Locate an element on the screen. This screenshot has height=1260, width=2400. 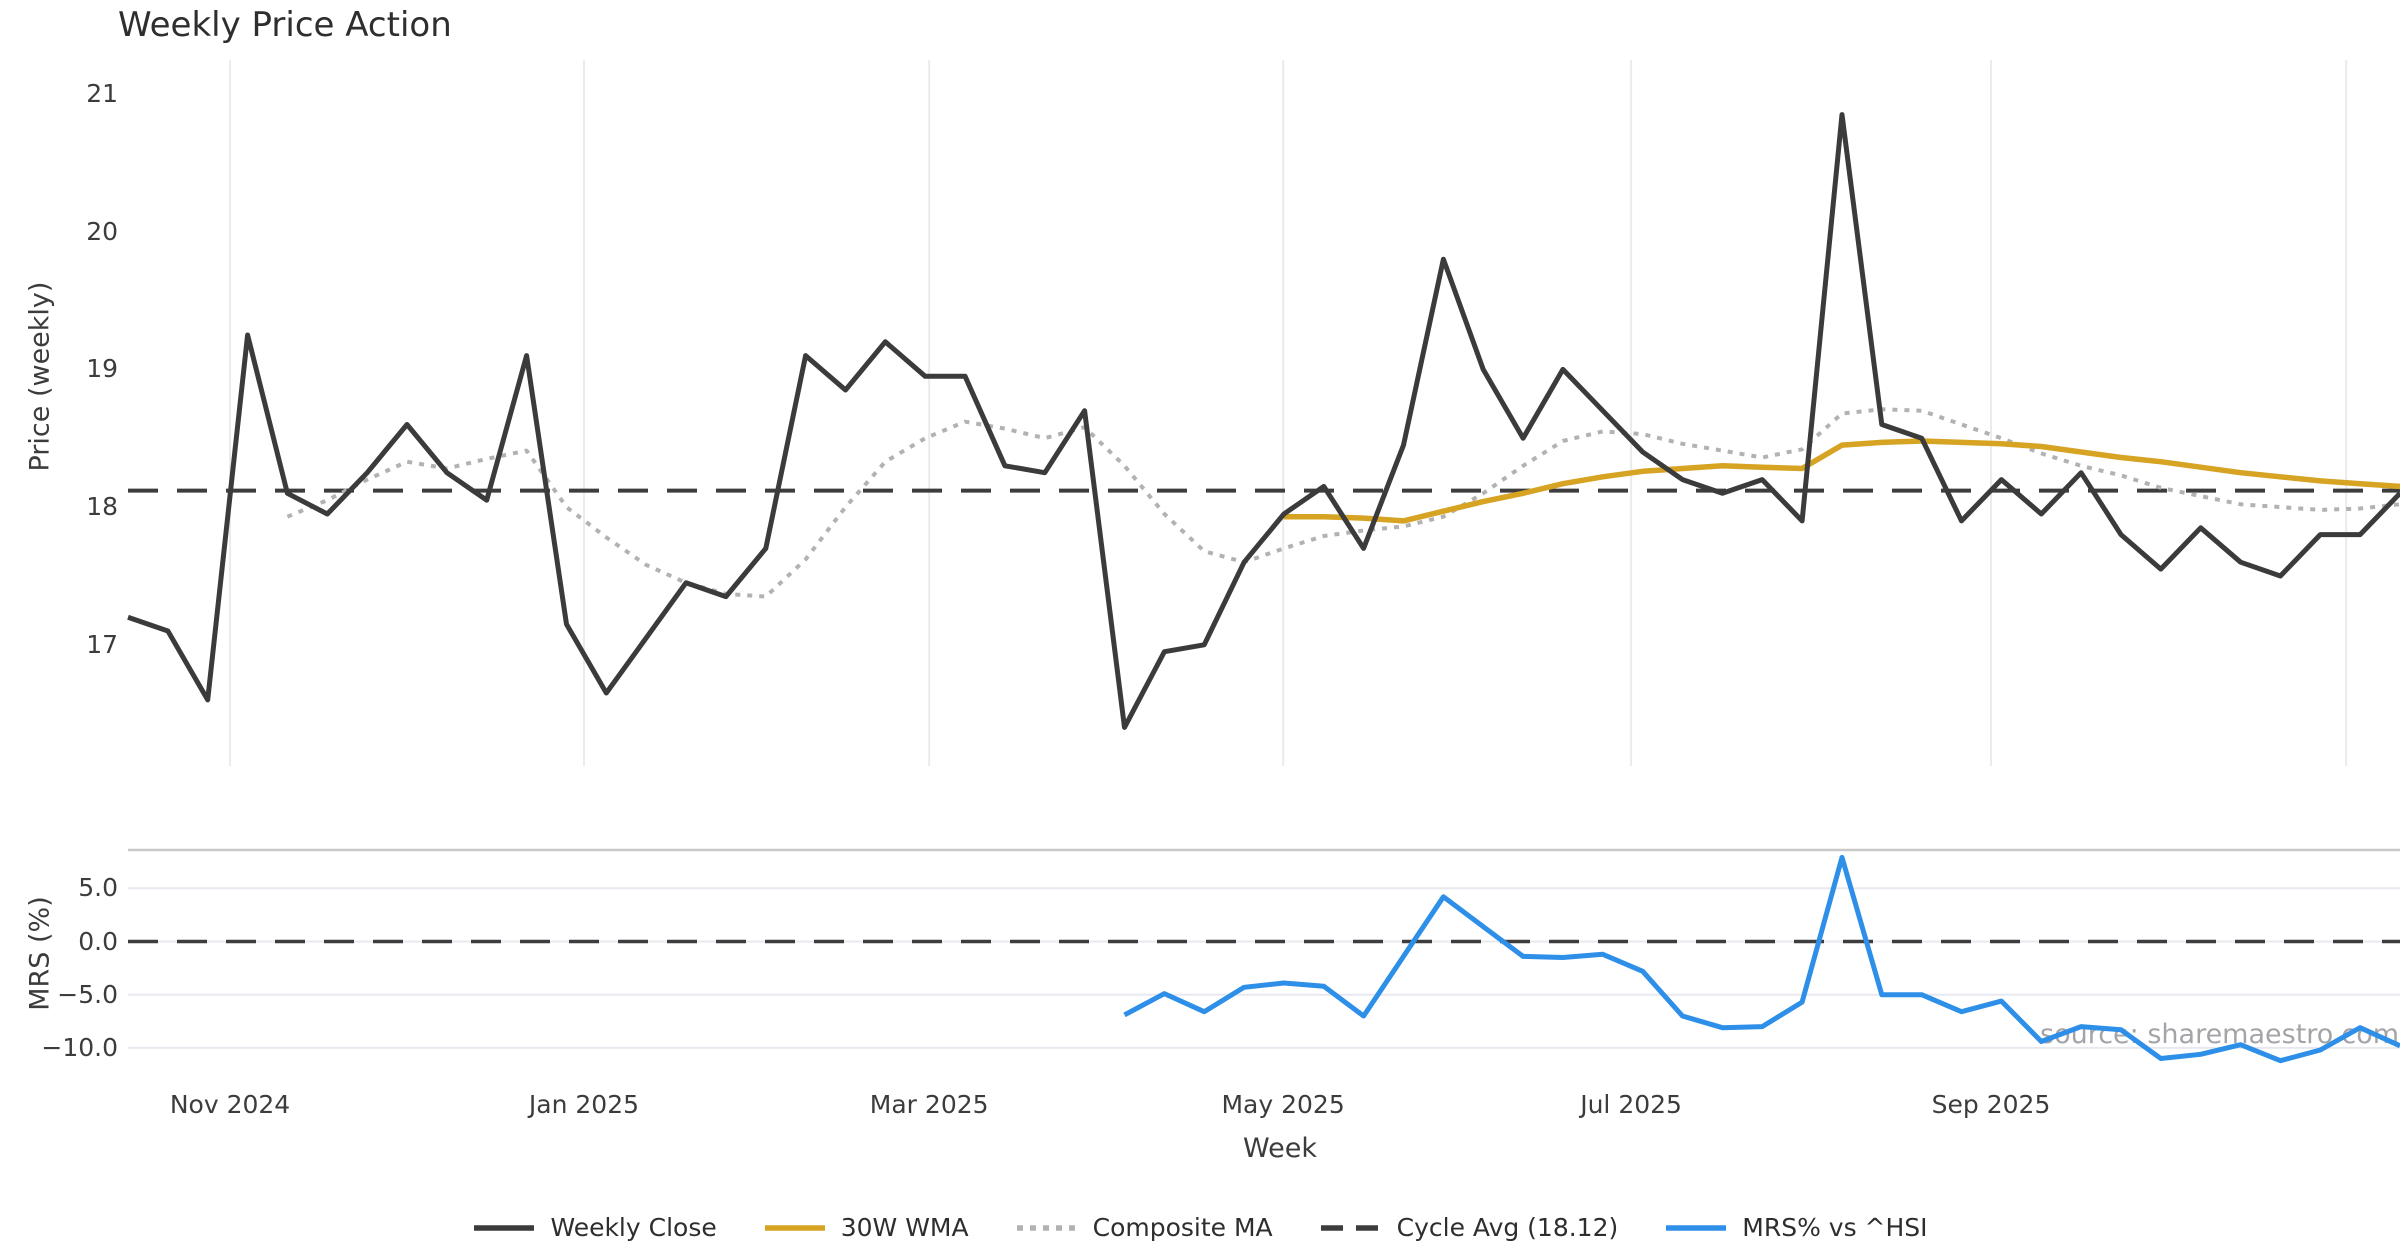
legend-item: Composite MA is located at coordinates (1144, 1228).